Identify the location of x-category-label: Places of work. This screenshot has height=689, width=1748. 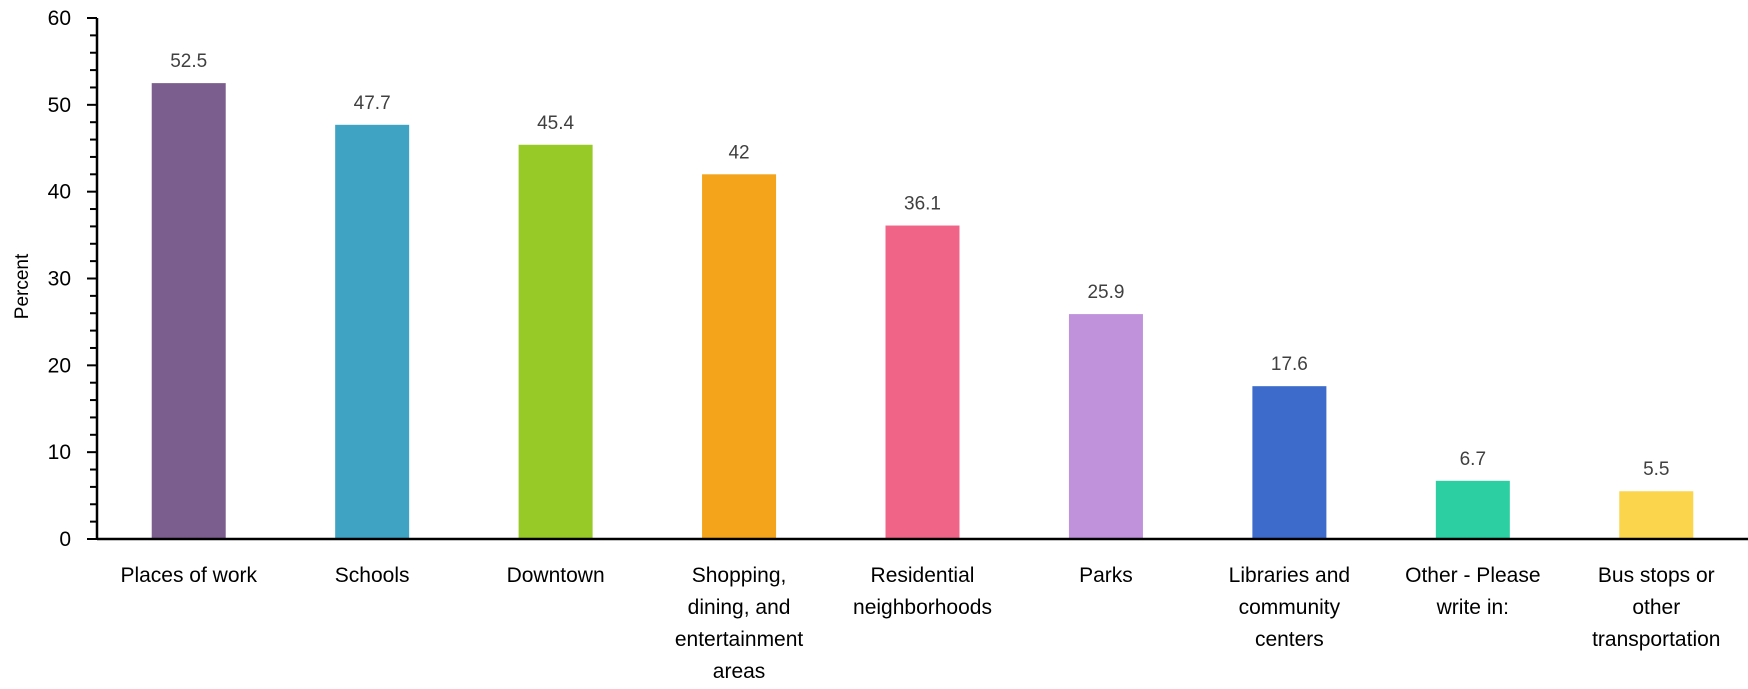
(188, 575).